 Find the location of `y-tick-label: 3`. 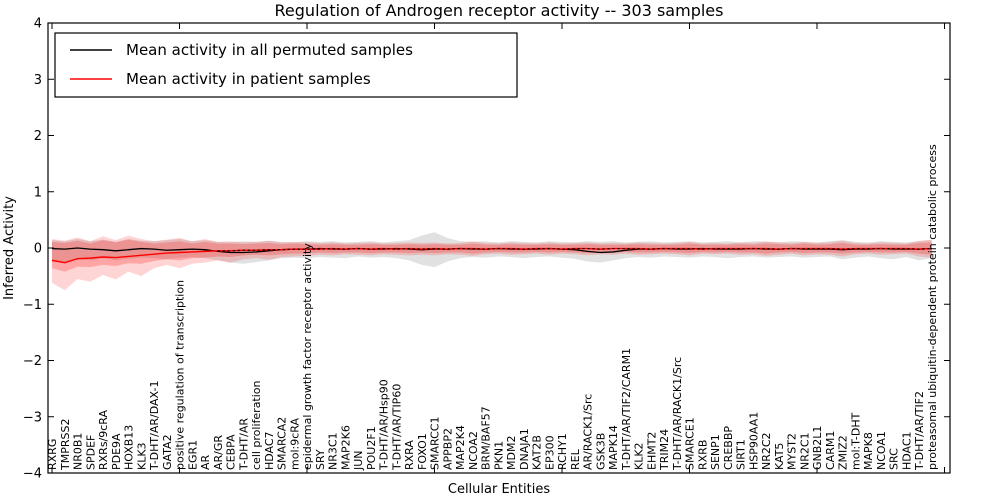

y-tick-label: 3 is located at coordinates (38, 80).